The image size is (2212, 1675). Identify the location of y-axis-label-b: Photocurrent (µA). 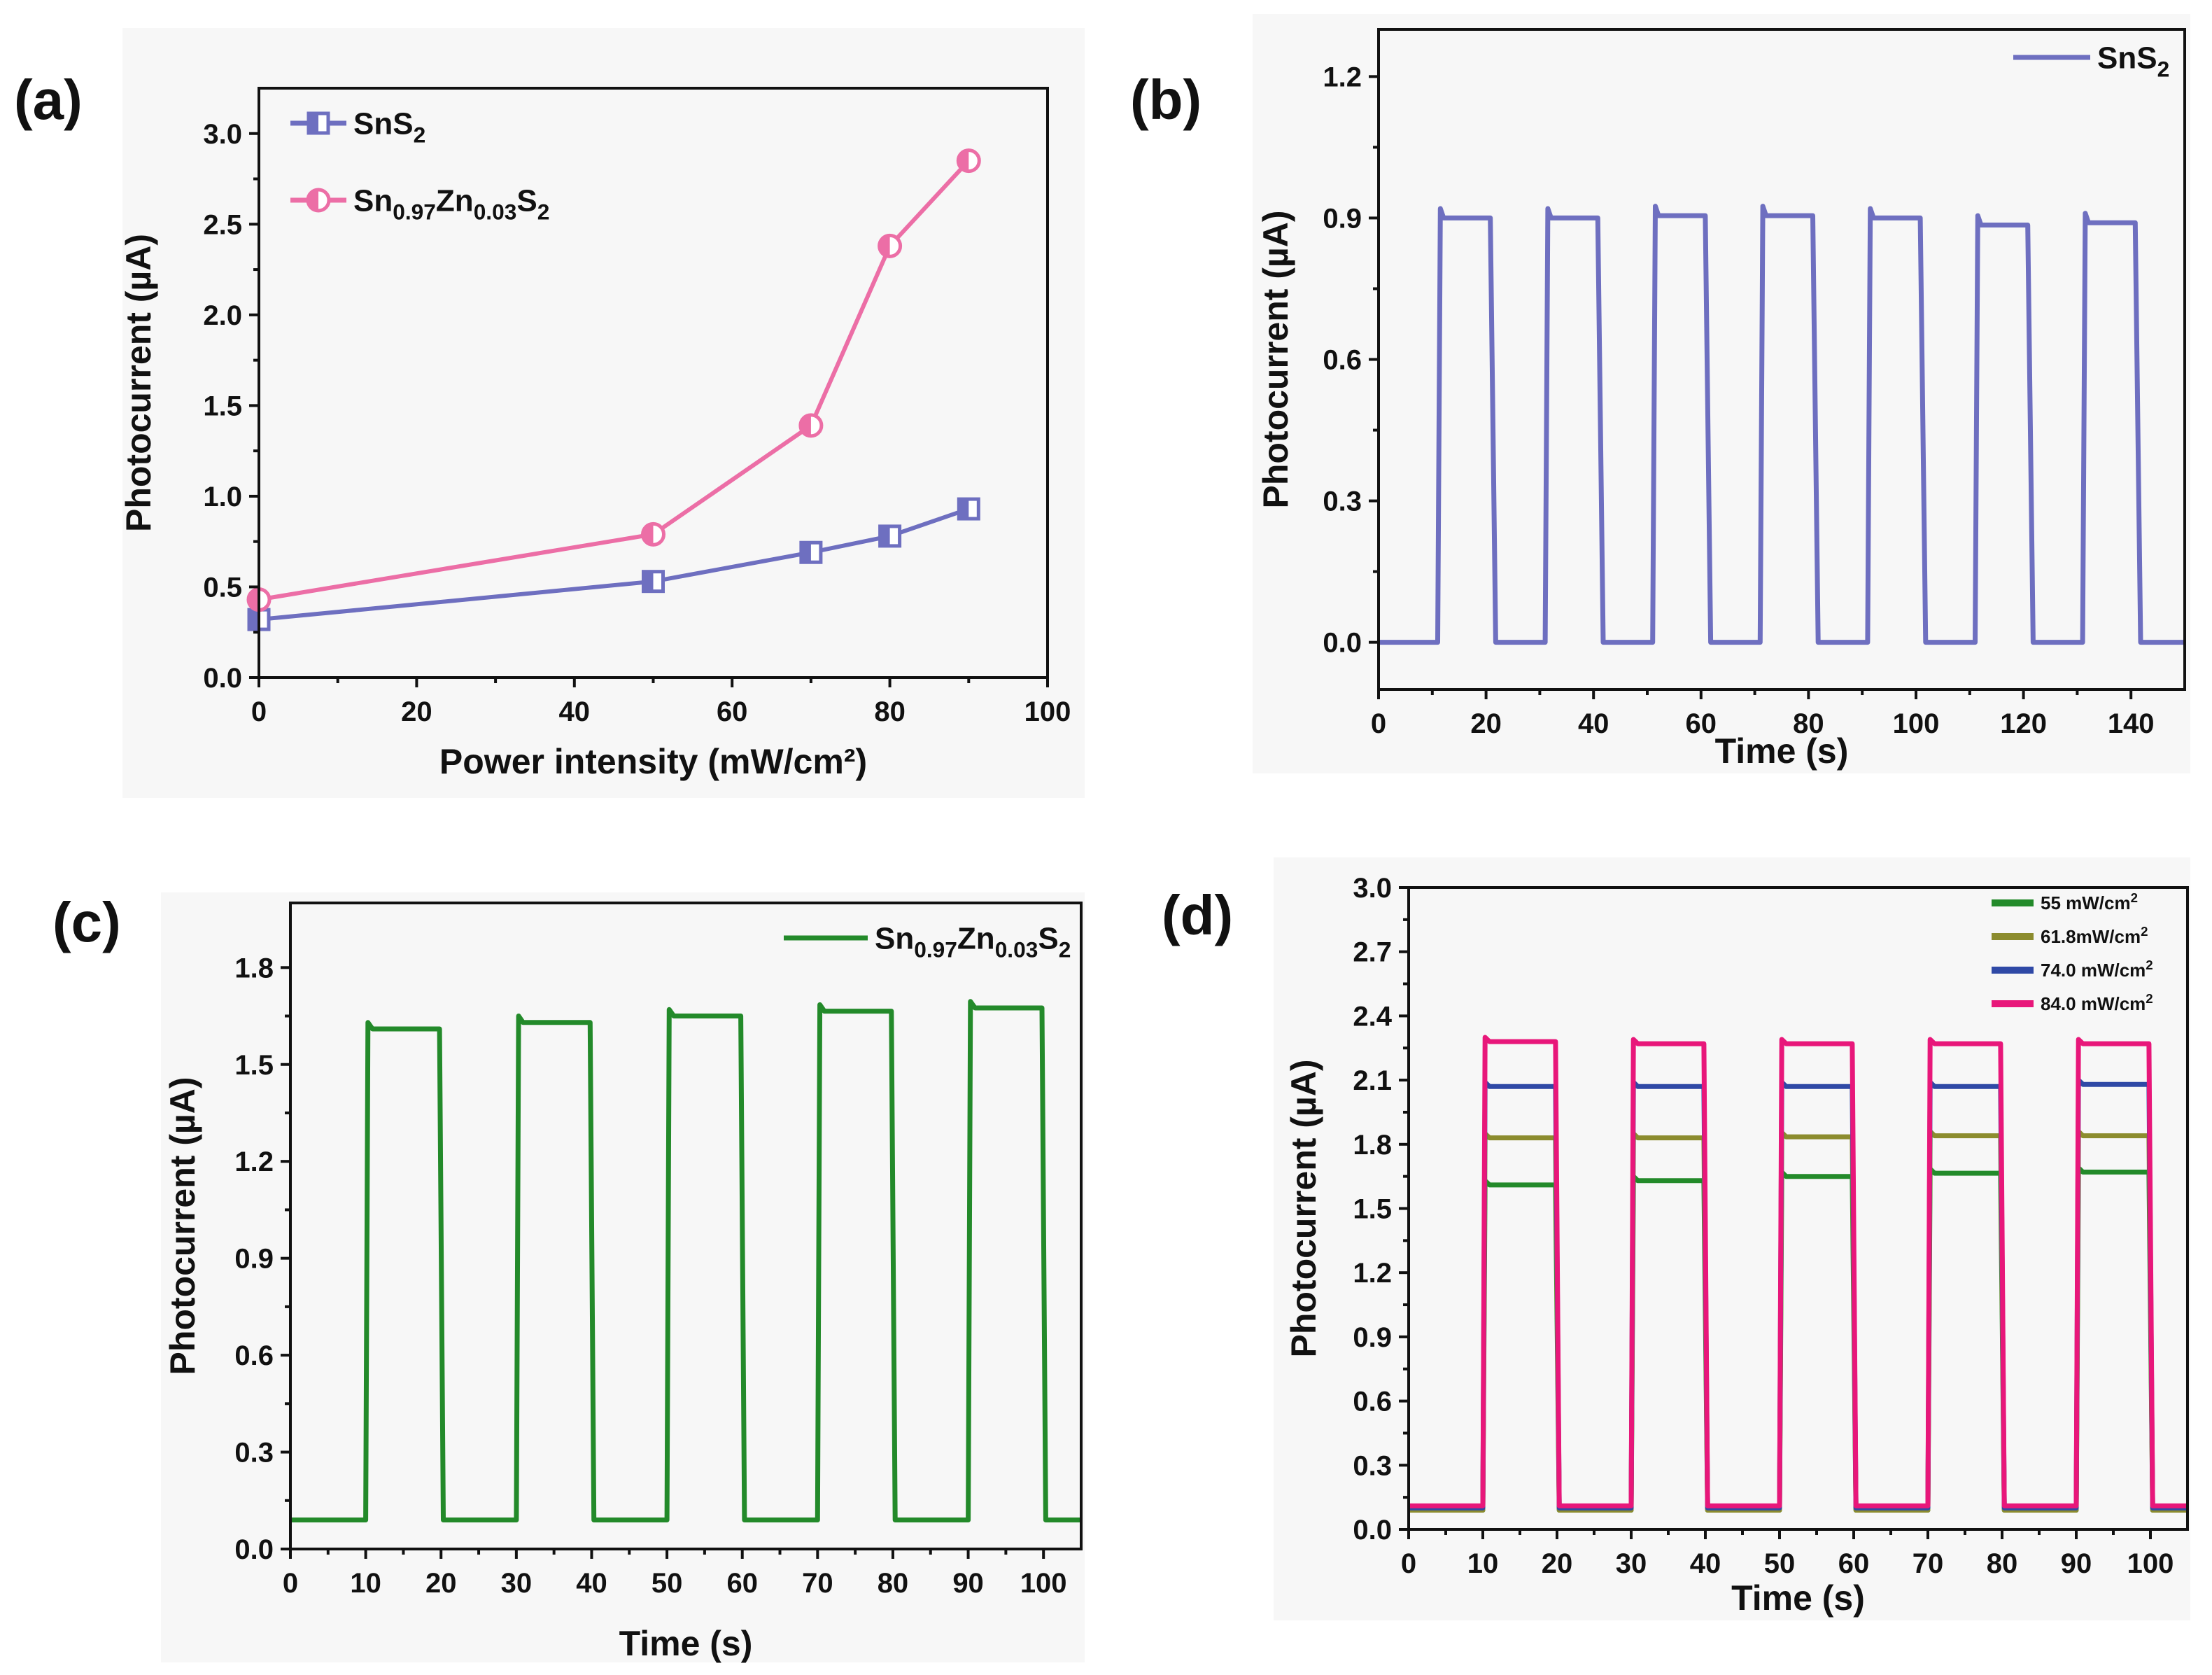
(1275, 359).